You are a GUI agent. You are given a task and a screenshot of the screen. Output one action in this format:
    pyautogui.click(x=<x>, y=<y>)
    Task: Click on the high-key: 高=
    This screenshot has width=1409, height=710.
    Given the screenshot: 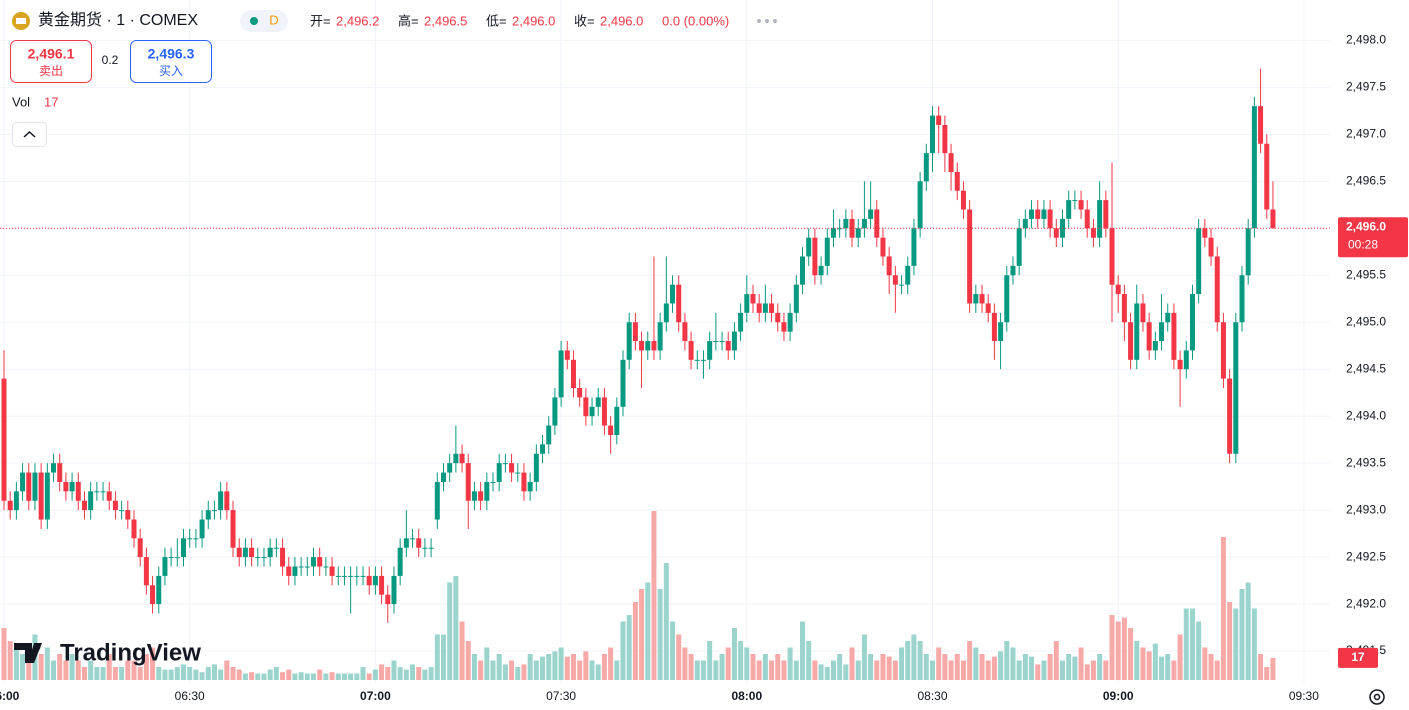 What is the action you would take?
    pyautogui.click(x=408, y=20)
    